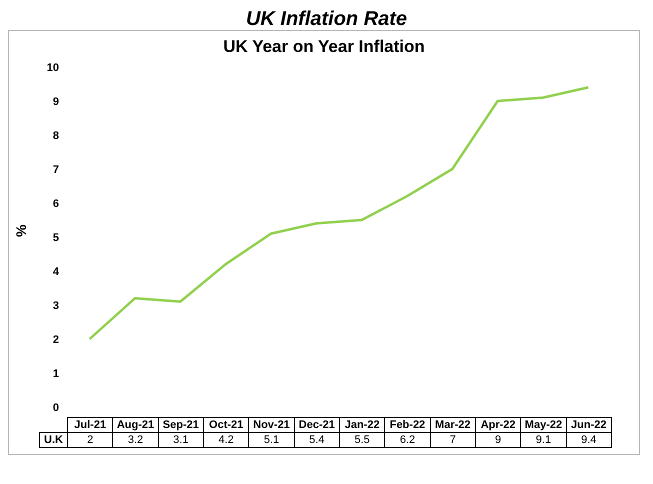 The image size is (653, 484). I want to click on x-tick-label: Mar-22, so click(453, 425).